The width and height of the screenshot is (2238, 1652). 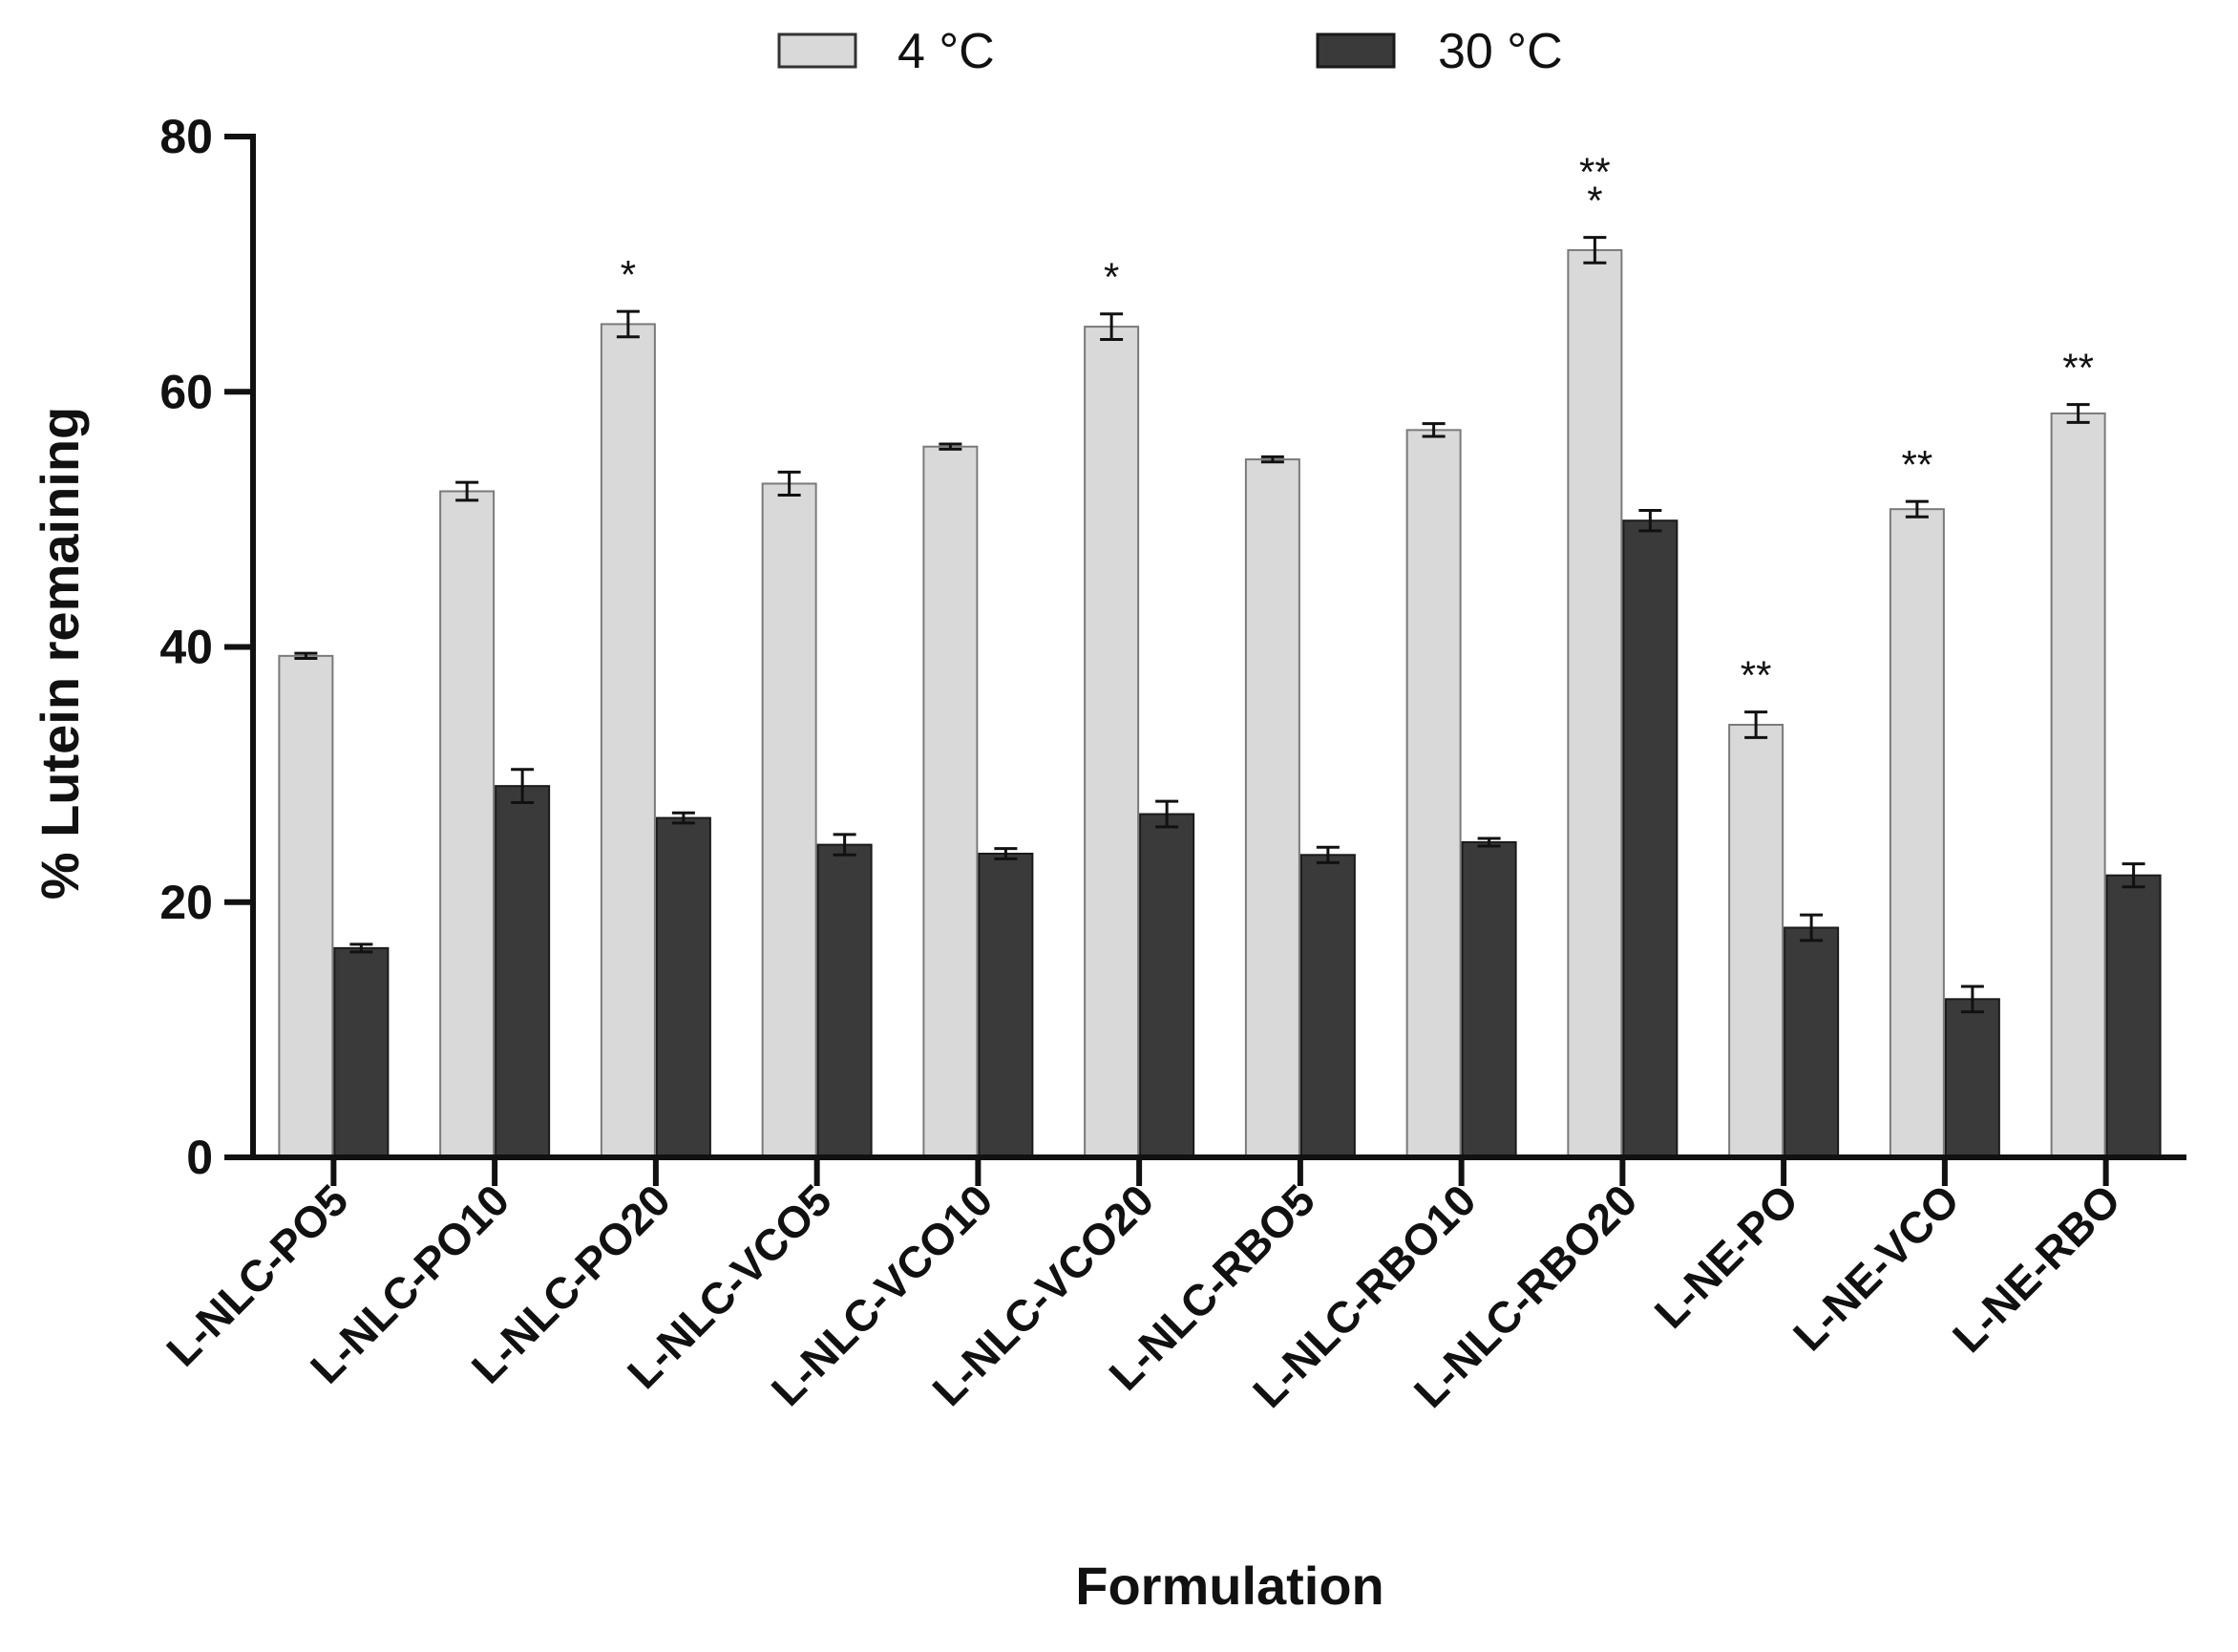 I want to click on significance-4-c-l-ne-po: **, so click(x=1757, y=675).